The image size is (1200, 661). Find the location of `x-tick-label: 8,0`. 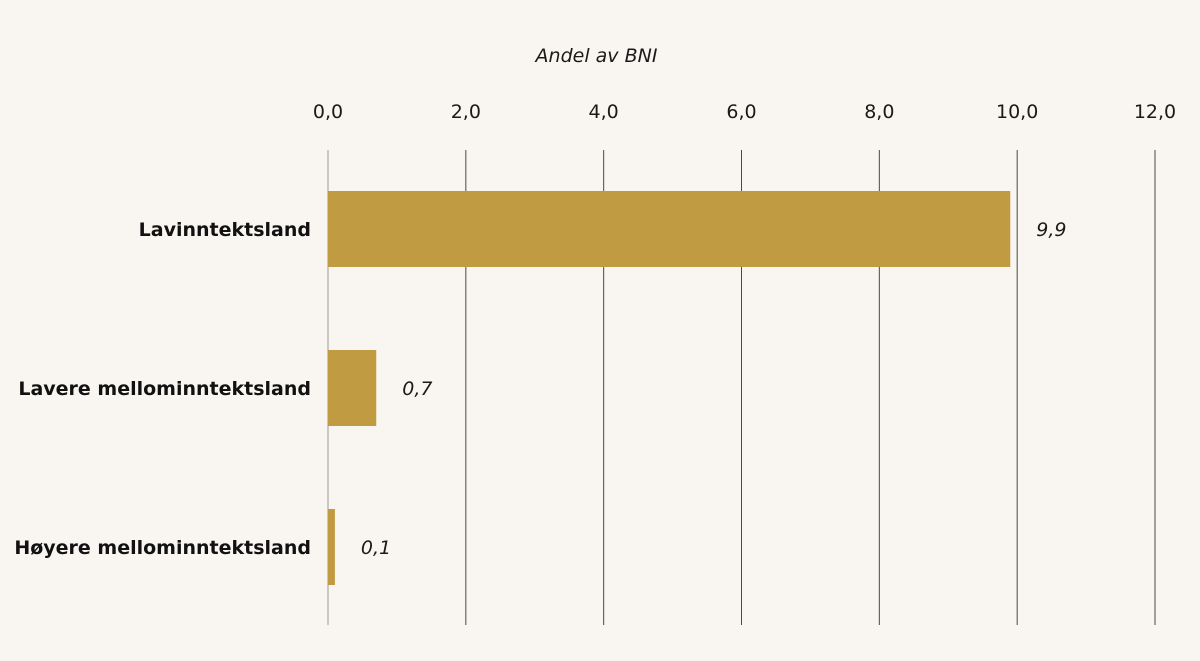

x-tick-label: 8,0 is located at coordinates (879, 112).